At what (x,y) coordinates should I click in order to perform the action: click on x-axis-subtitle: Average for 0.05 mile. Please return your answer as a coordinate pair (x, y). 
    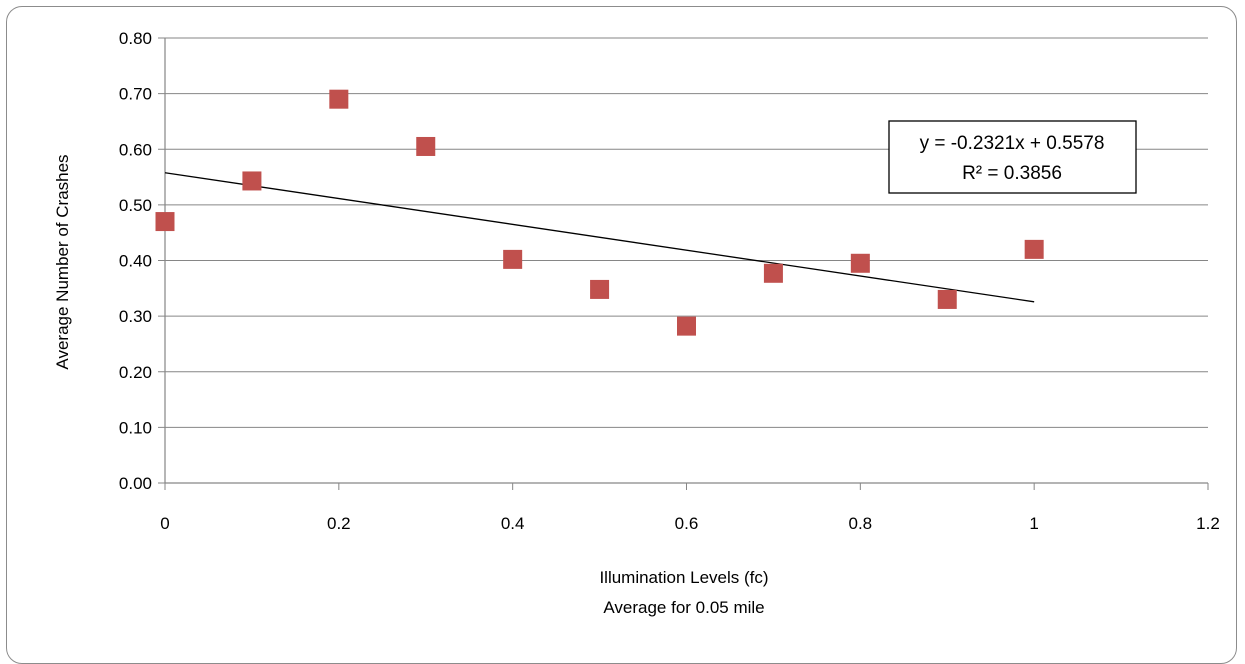
    Looking at the image, I should click on (683, 607).